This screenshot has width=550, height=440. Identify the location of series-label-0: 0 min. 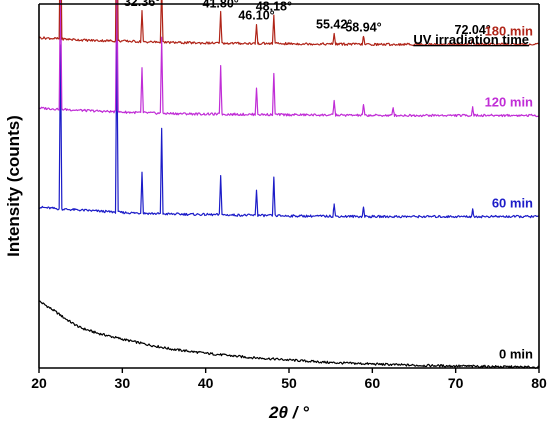
(516, 353).